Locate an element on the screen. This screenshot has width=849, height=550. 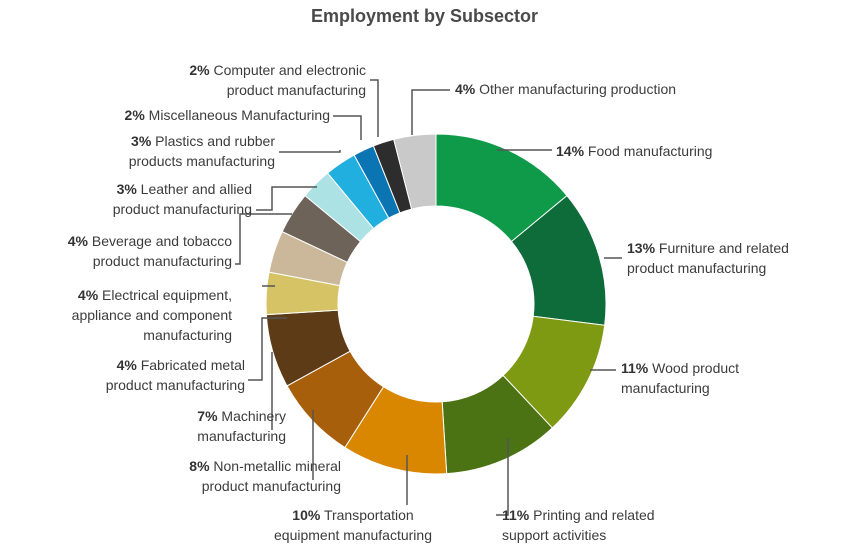
slice-label-line: Miscellaneous Manufacturing is located at coordinates (237, 115).